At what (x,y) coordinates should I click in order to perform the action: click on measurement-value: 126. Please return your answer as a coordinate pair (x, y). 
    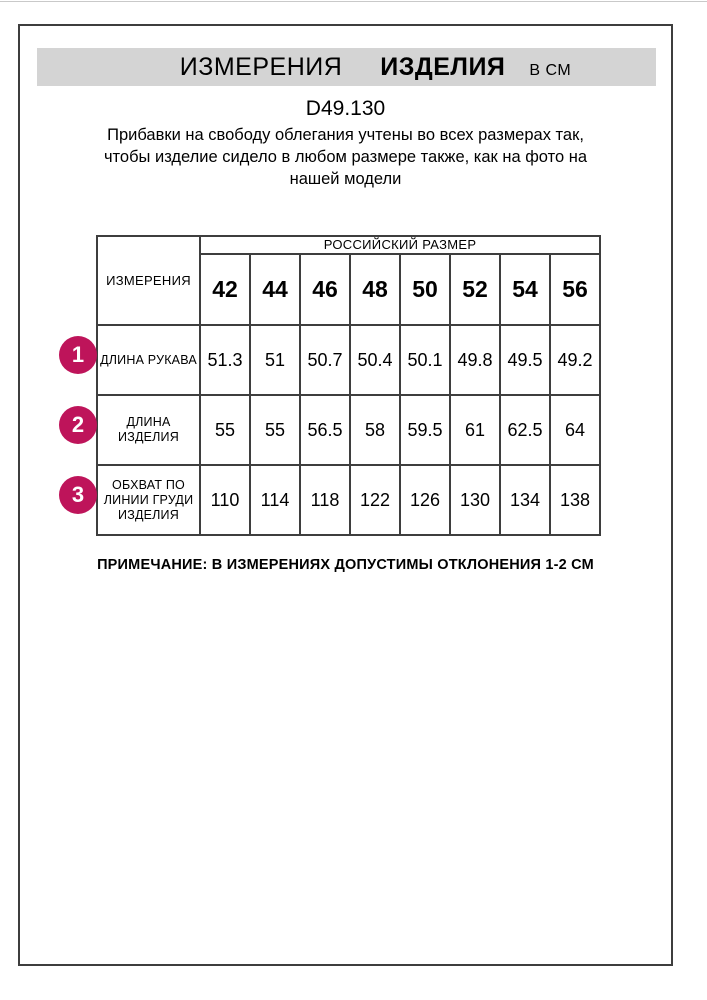
    Looking at the image, I should click on (425, 500).